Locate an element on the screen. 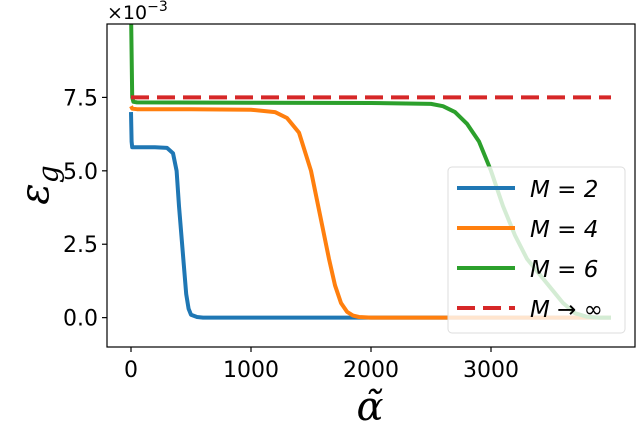  legend-label-4: M → ∞ is located at coordinates (566, 310).